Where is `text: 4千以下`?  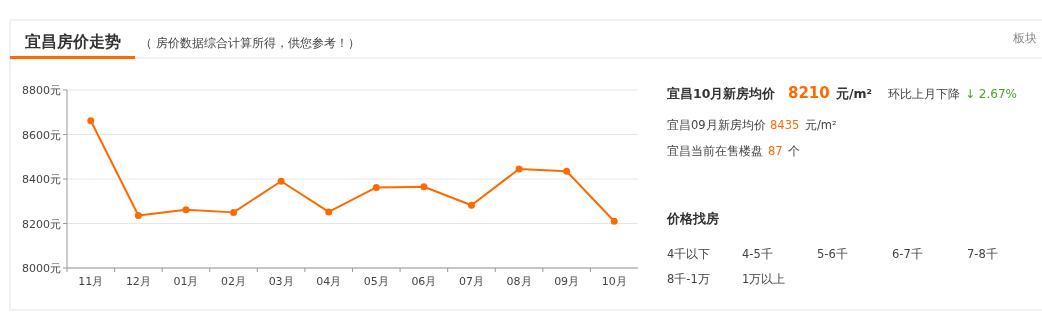
text: 4千以下 is located at coordinates (689, 254).